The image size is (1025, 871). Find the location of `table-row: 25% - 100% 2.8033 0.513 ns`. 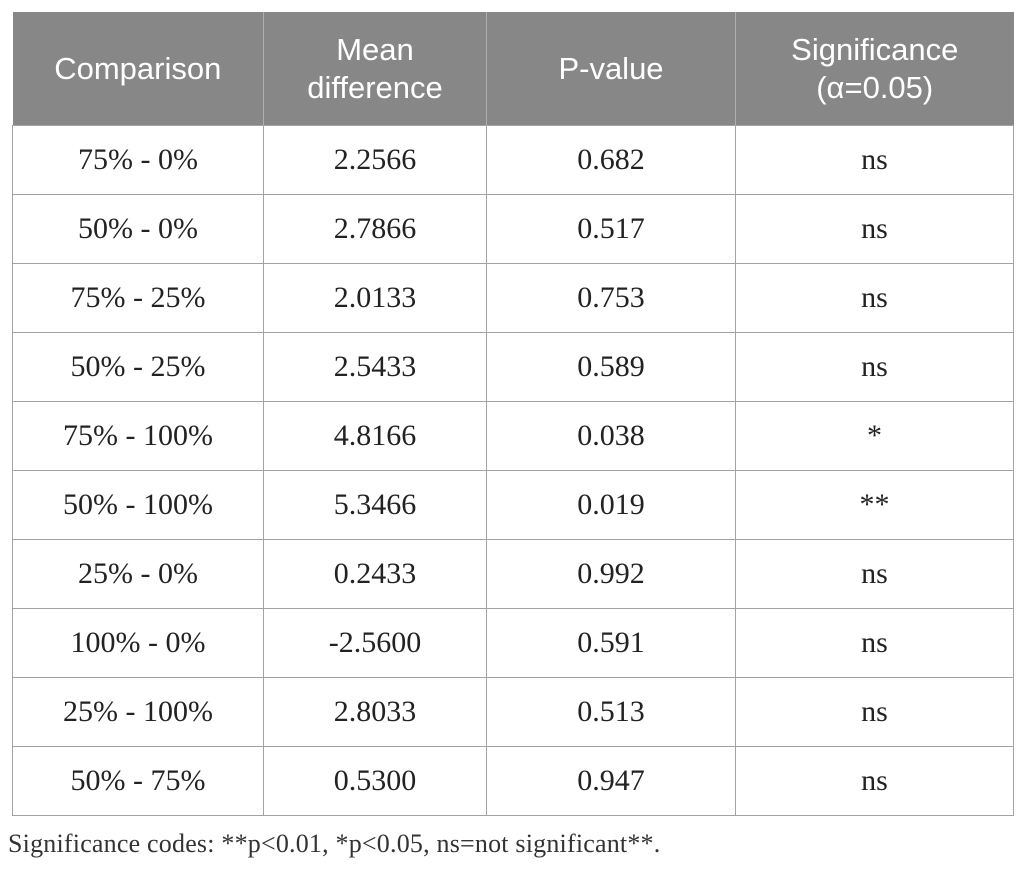

table-row: 25% - 100% 2.8033 0.513 ns is located at coordinates (513, 712).